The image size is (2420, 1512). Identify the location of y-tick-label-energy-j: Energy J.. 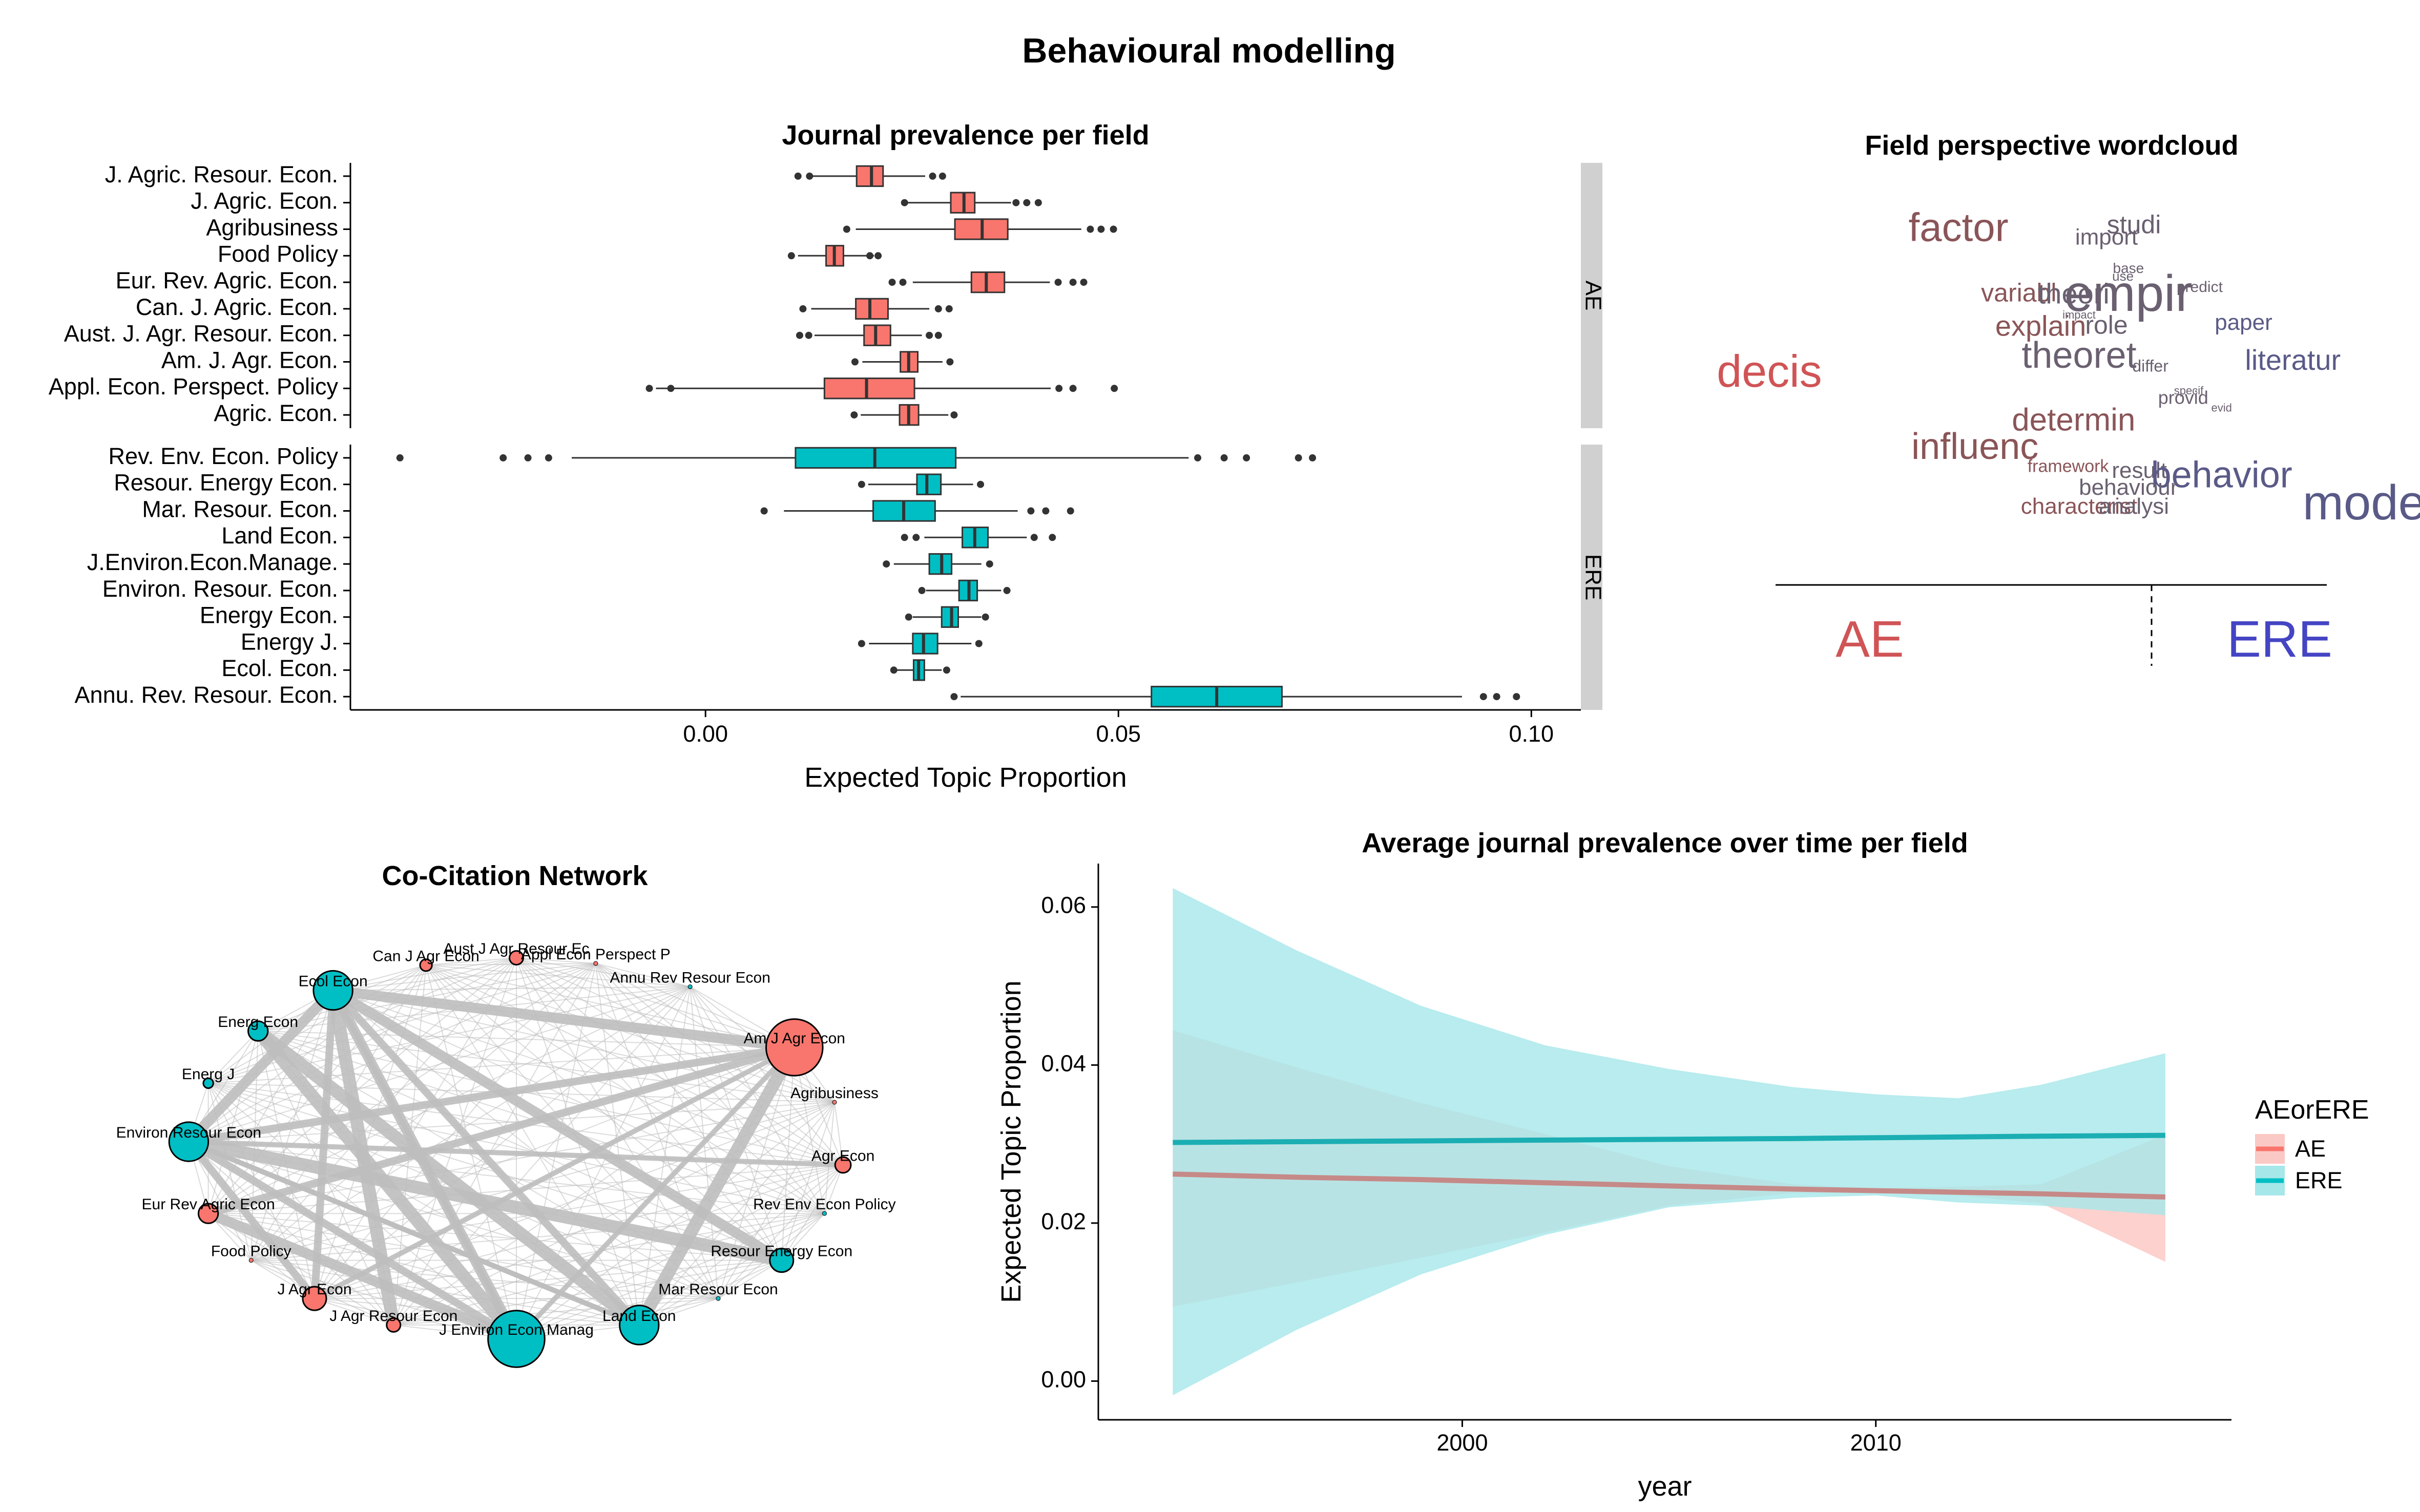
(289, 641).